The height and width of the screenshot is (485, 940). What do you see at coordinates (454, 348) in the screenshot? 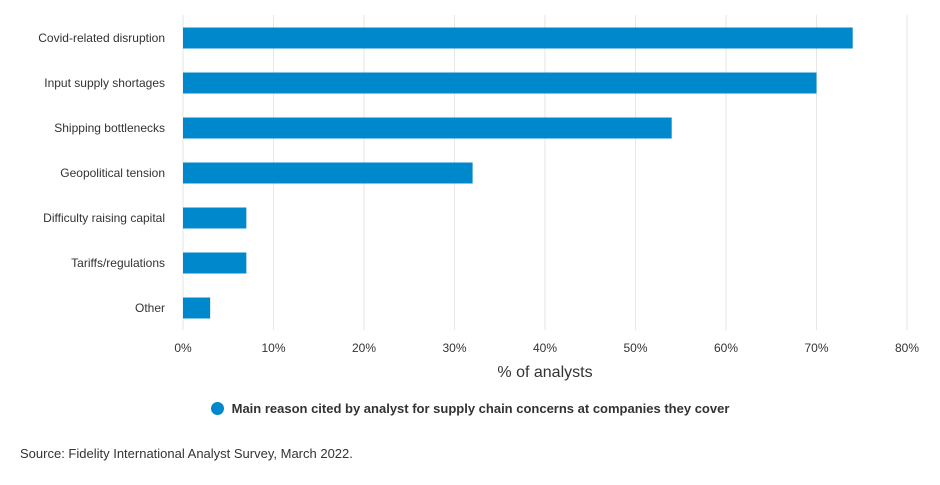
I see `x-tick-label: 30%` at bounding box center [454, 348].